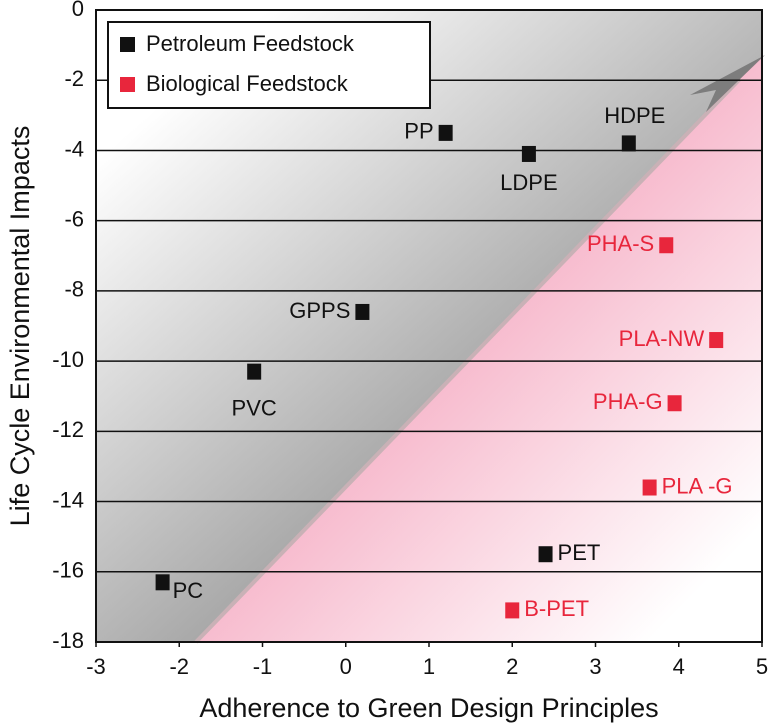  Describe the element at coordinates (628, 401) in the screenshot. I see `point-label: PHA-G` at that location.